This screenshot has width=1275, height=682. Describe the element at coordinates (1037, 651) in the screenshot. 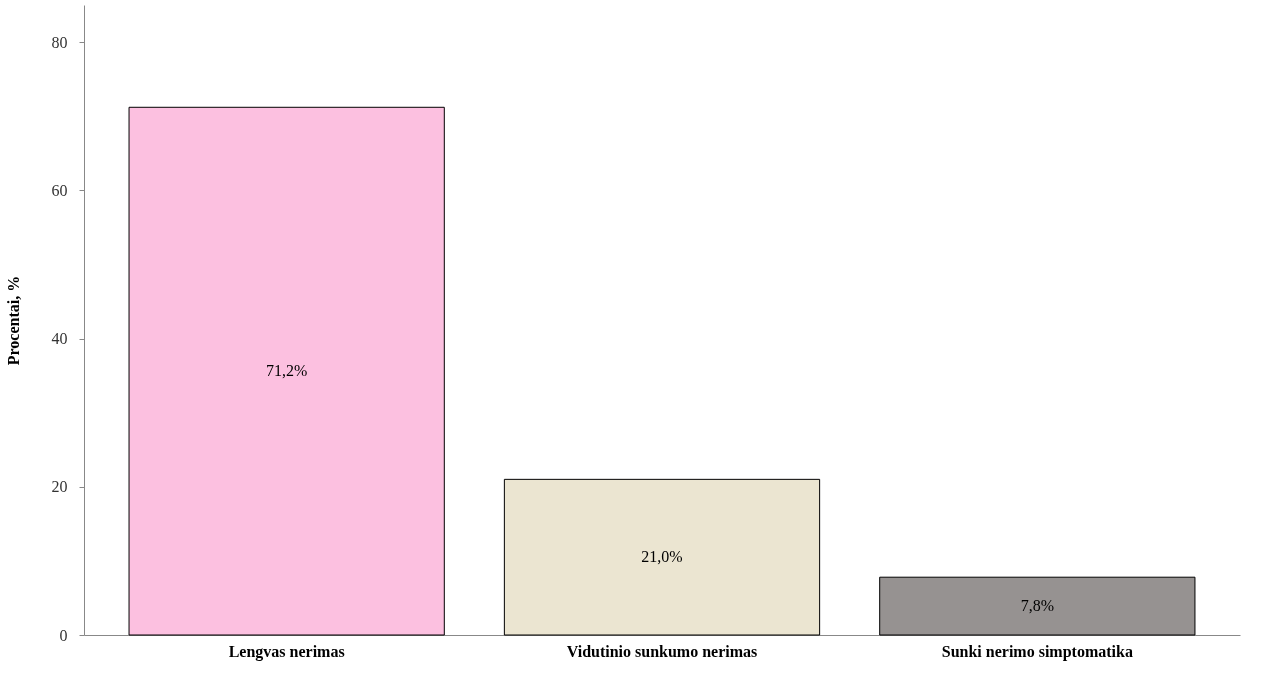

I see `x-tick-label: Sunki nerimo simptomatika` at that location.